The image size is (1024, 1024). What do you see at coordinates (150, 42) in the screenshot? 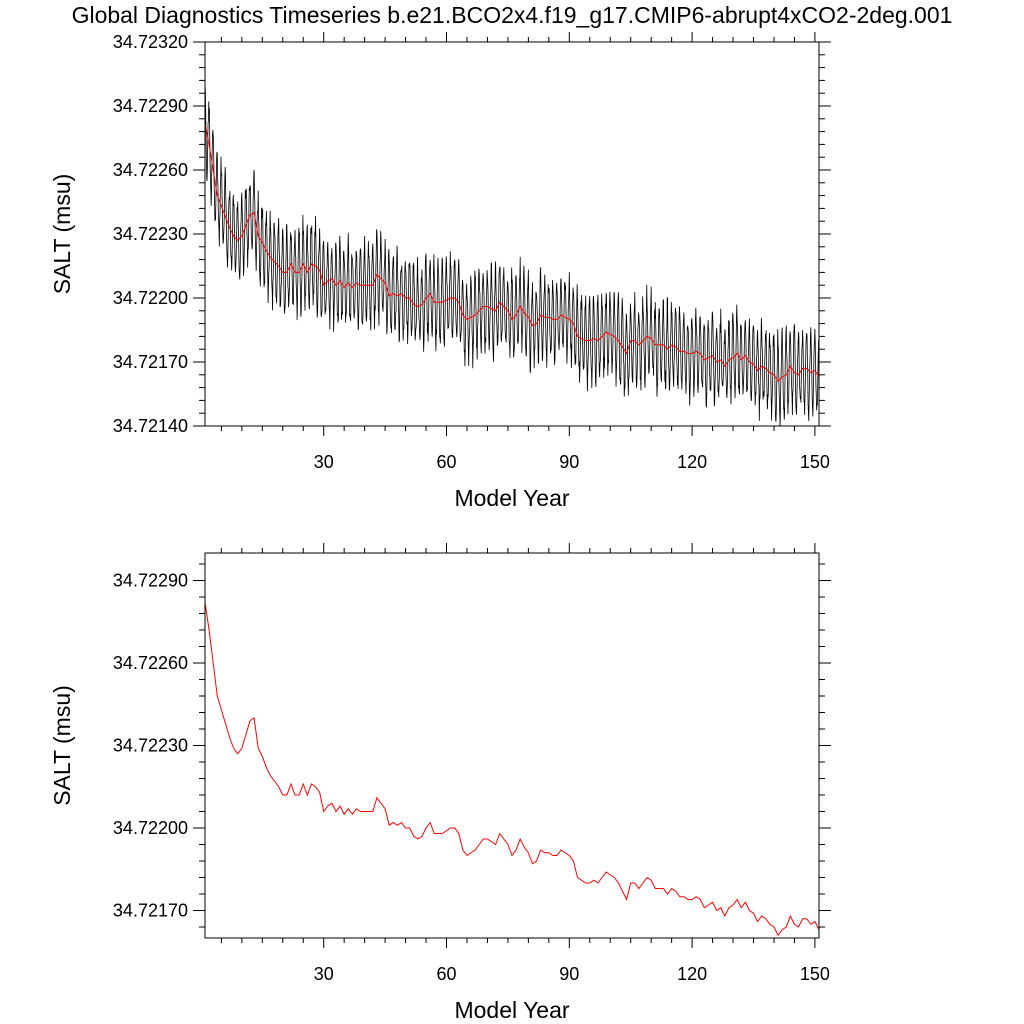
I see `y-tick-label: 34.72320` at bounding box center [150, 42].